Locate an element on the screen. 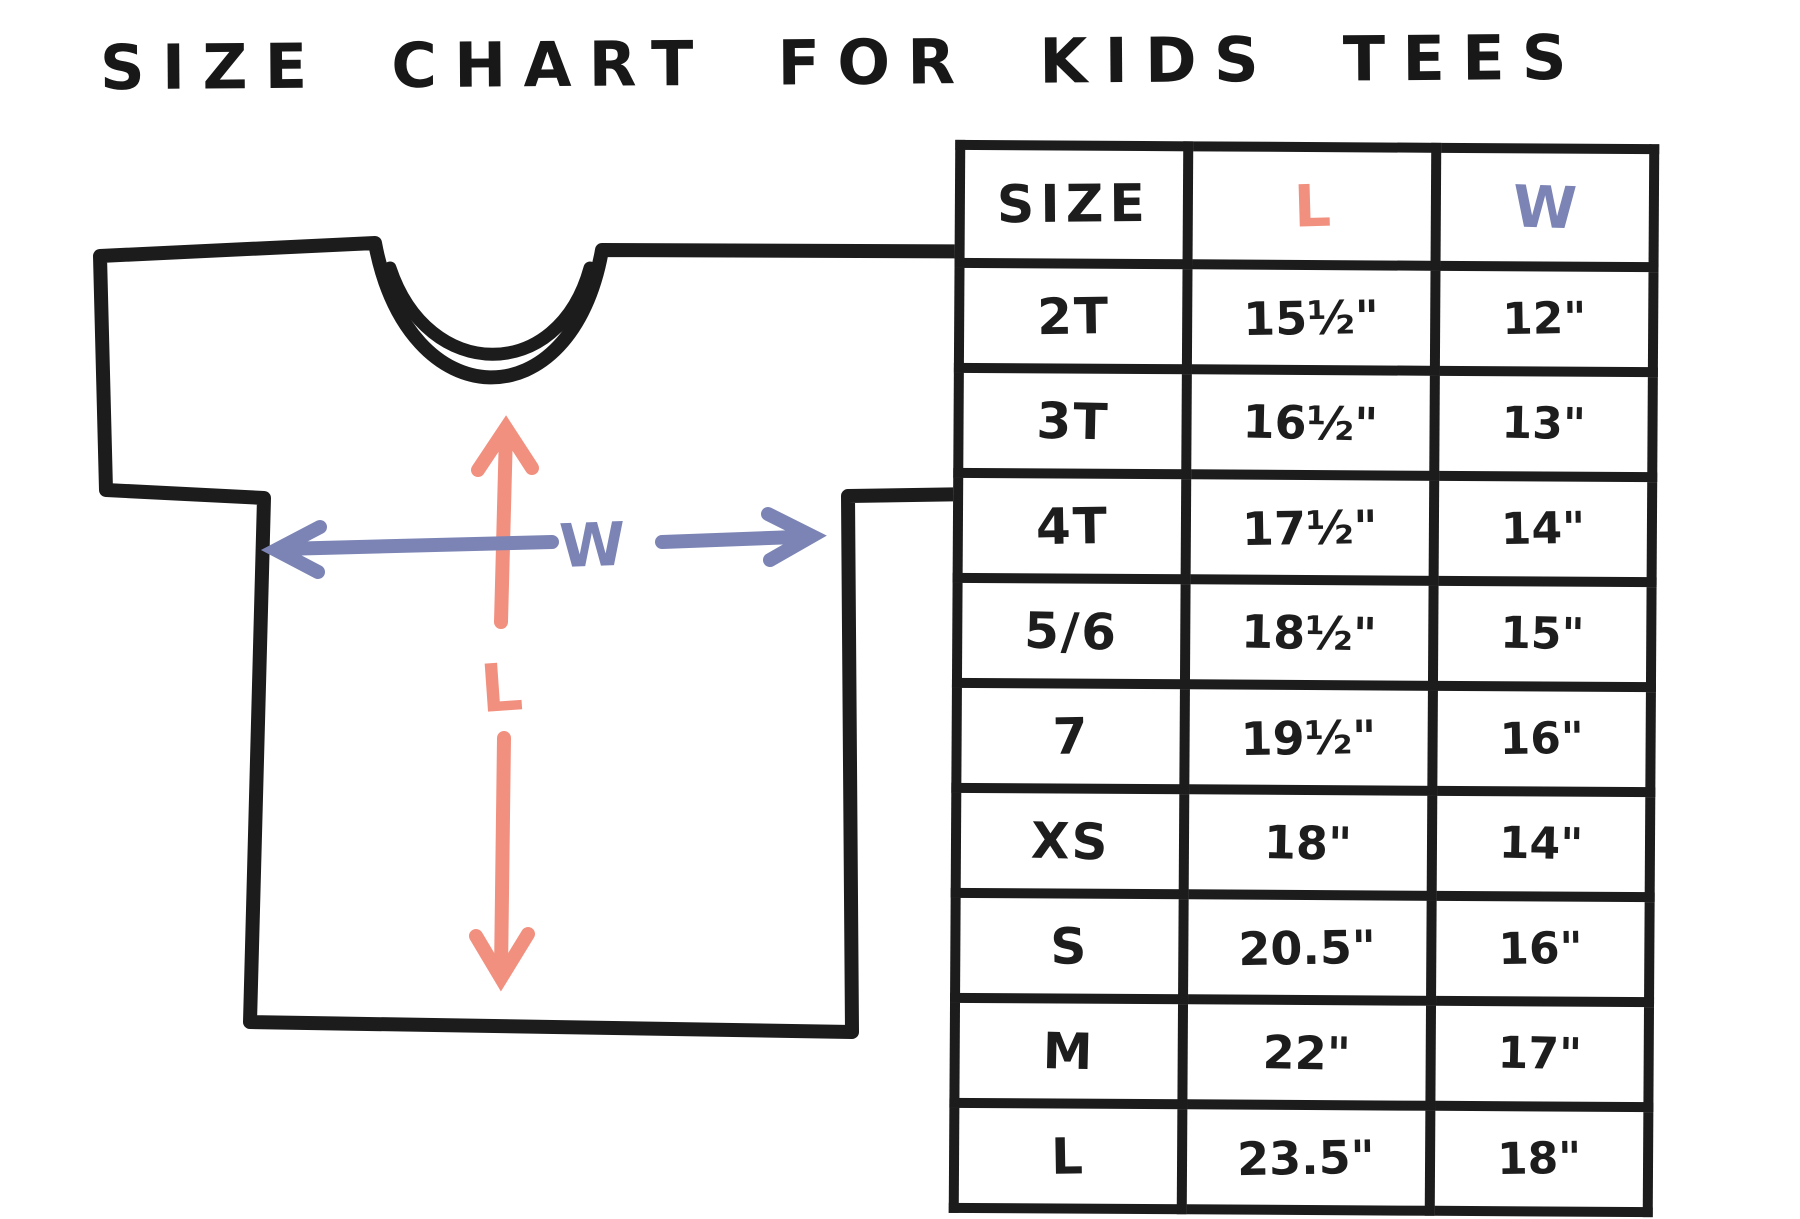 This screenshot has width=1800, height=1219. length-cell: 15½" is located at coordinates (1311, 317).